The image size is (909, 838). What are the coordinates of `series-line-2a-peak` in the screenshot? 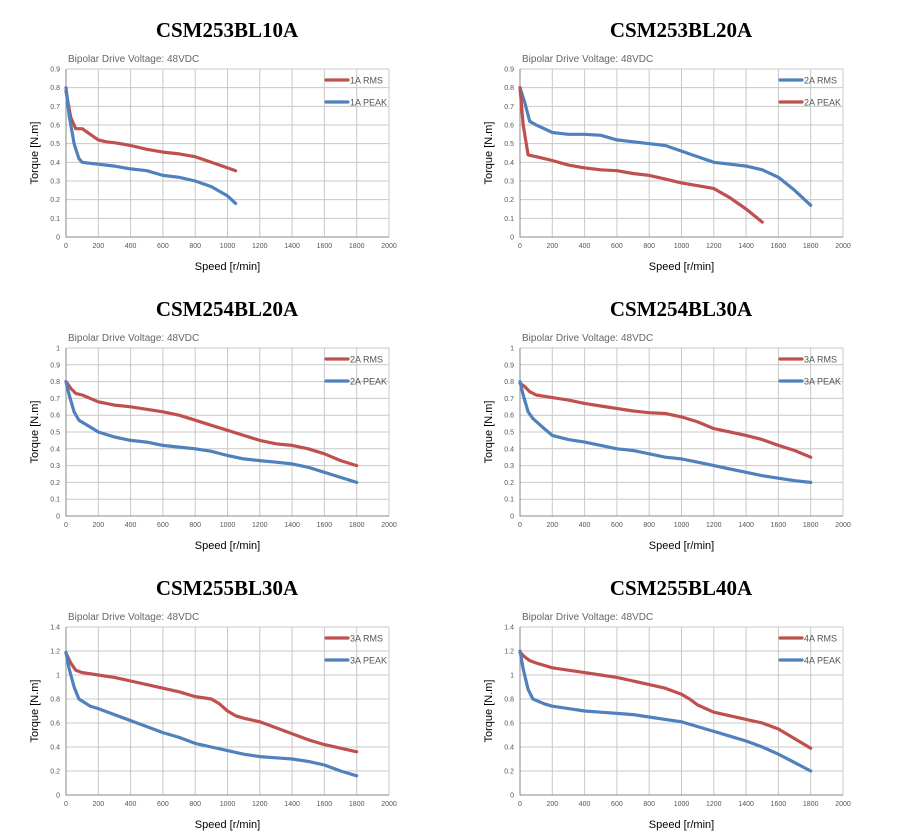 It's located at (211, 432).